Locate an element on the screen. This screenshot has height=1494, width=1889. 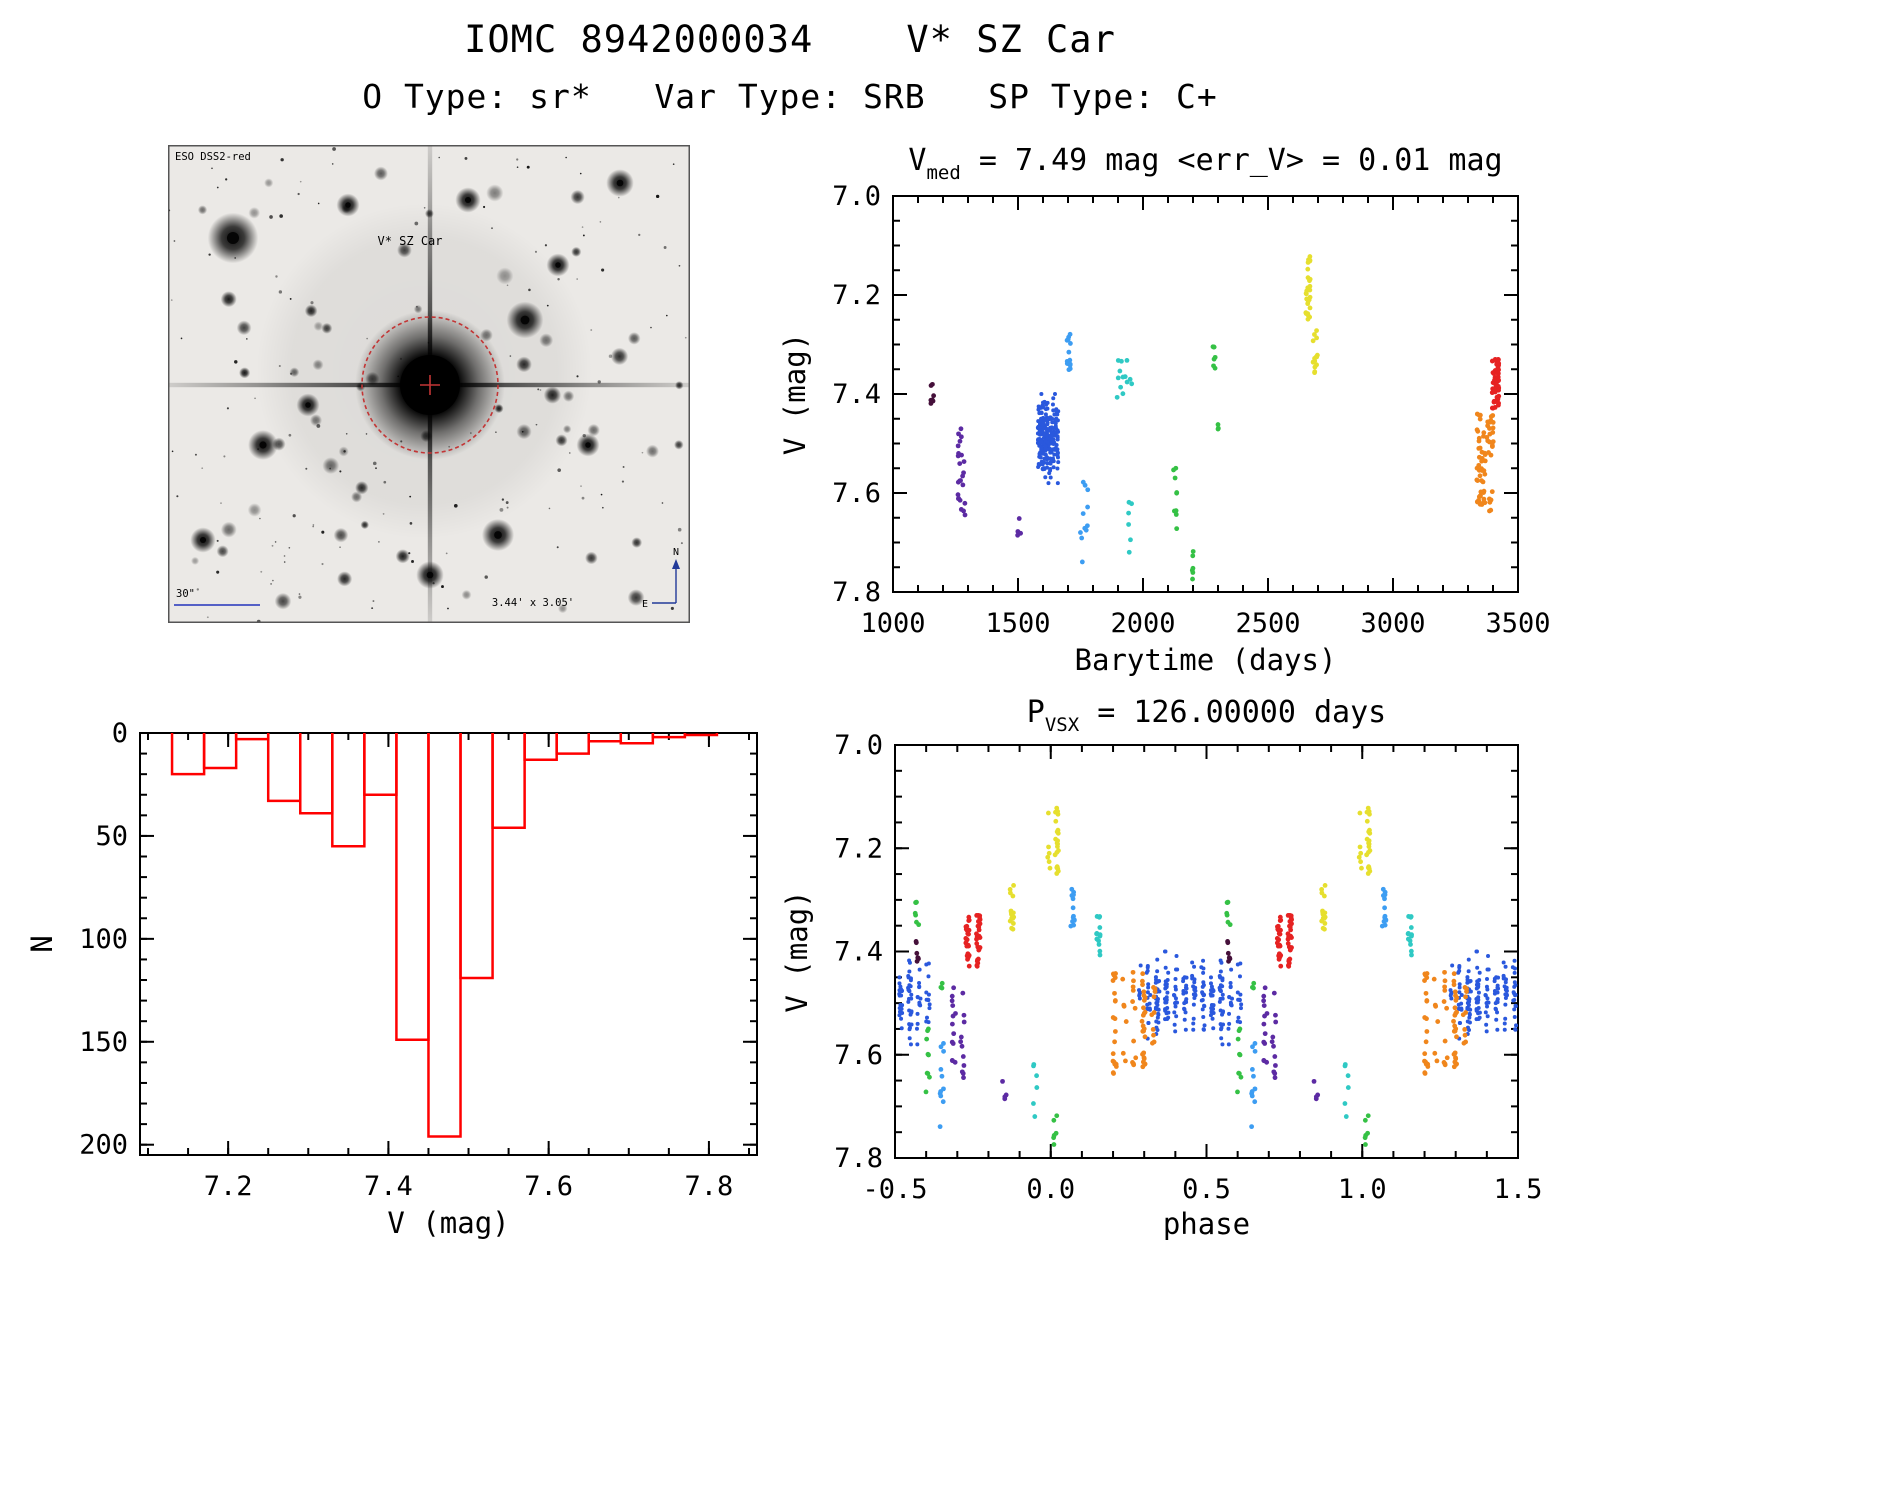
x-tick-label: 1.0 is located at coordinates (1362, 1189).